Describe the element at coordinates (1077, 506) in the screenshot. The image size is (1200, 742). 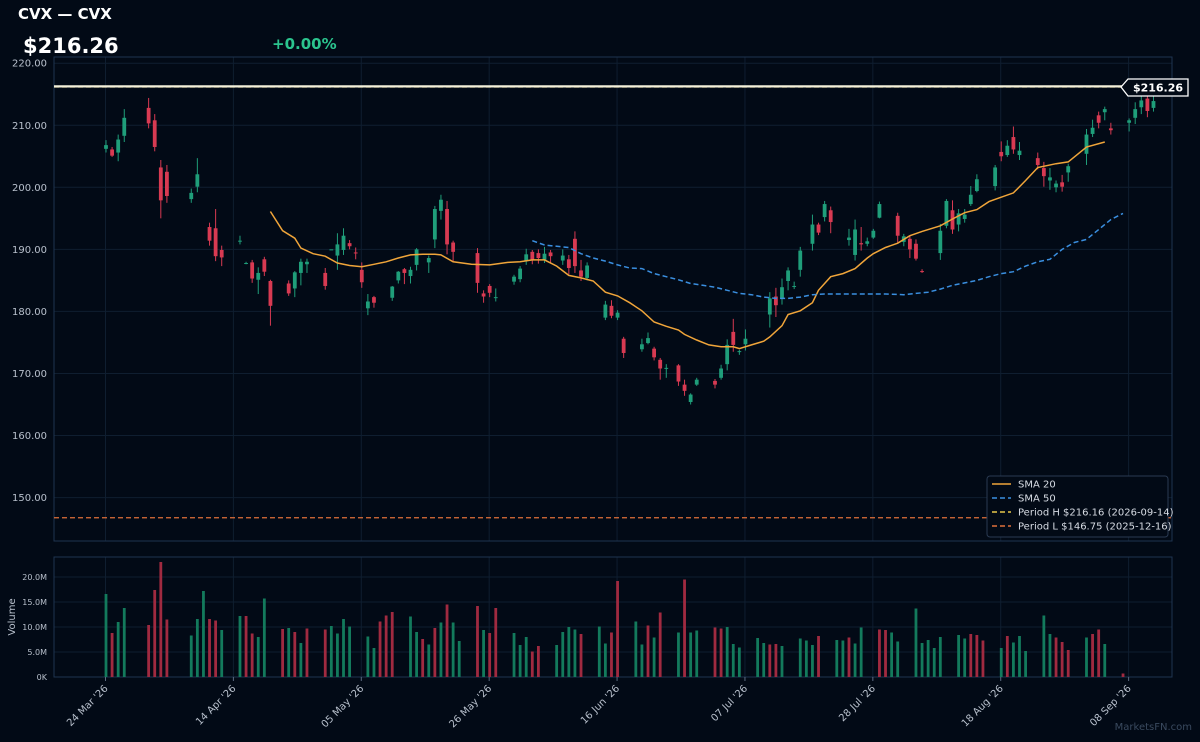
I see `legend-box` at that location.